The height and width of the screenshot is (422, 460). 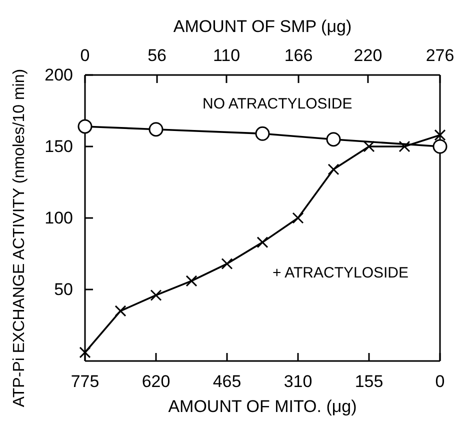 What do you see at coordinates (298, 382) in the screenshot?
I see `x-tick-label: 310` at bounding box center [298, 382].